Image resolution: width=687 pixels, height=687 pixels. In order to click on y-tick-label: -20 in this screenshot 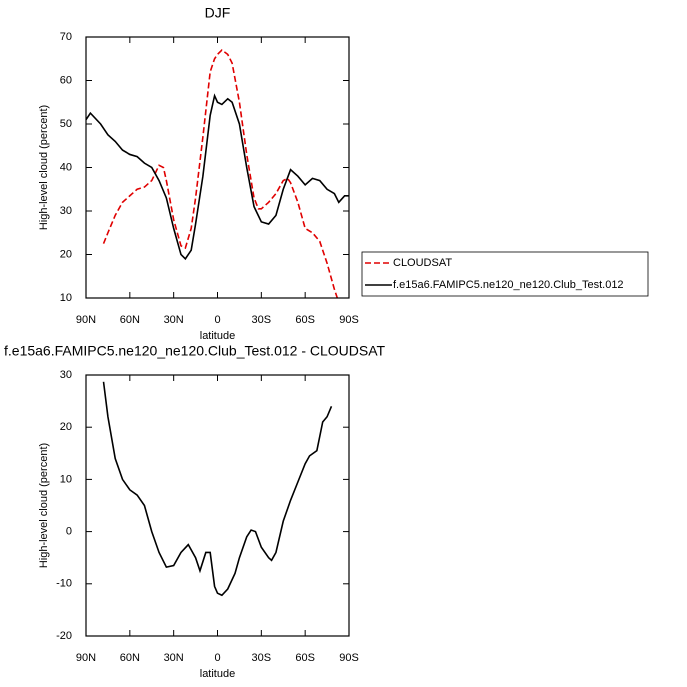, I will do `click(64, 636)`.